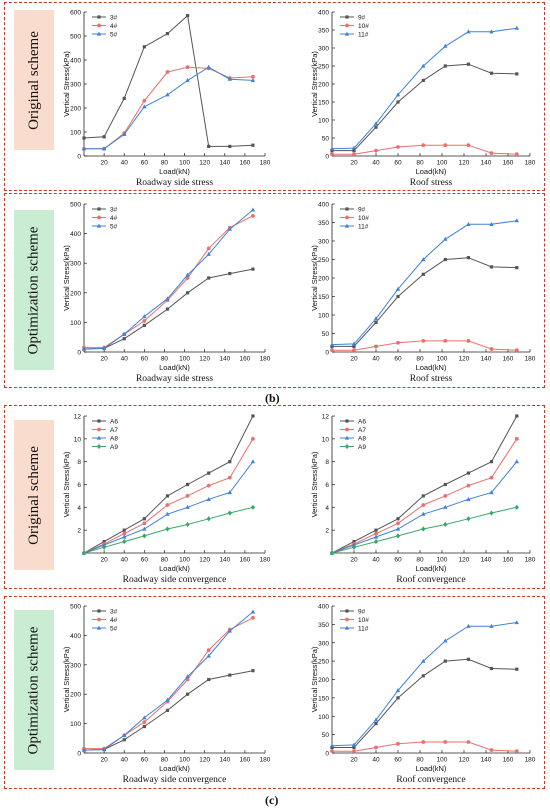  Describe the element at coordinates (326, 334) in the screenshot. I see `y-tick-label: 50` at that location.